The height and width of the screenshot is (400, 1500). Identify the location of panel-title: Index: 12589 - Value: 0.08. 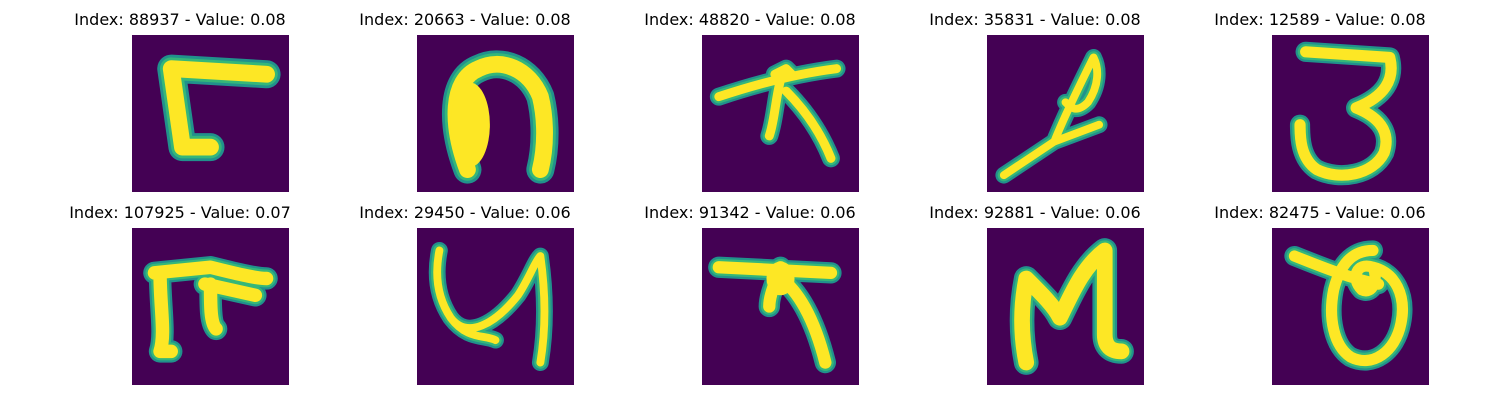
(1320, 19).